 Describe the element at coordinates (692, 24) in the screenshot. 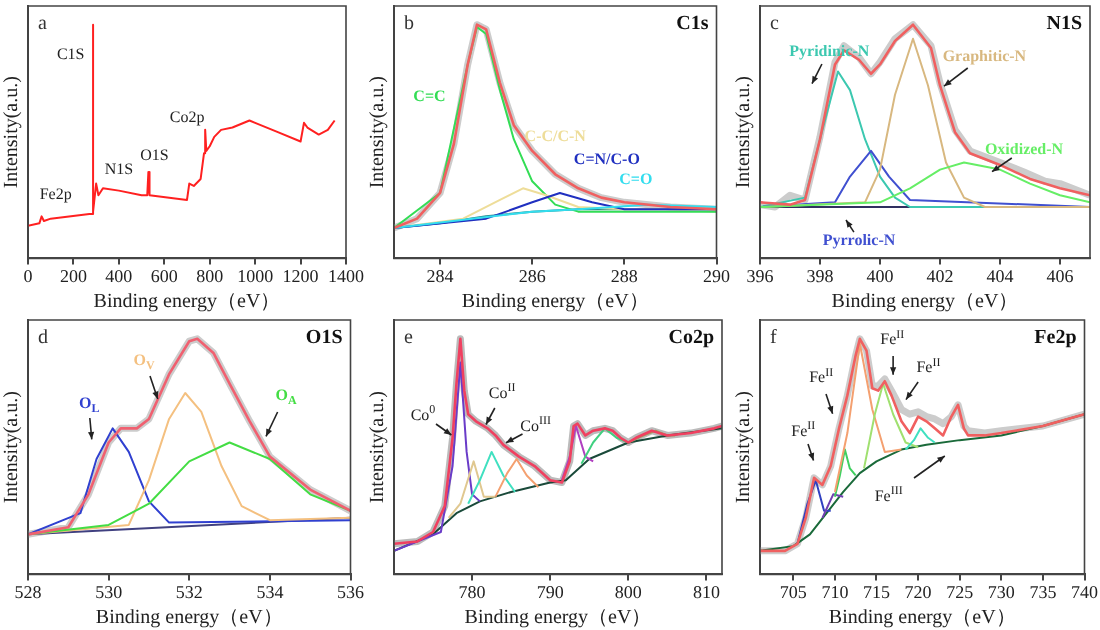

I see `chart-title: C1s` at that location.